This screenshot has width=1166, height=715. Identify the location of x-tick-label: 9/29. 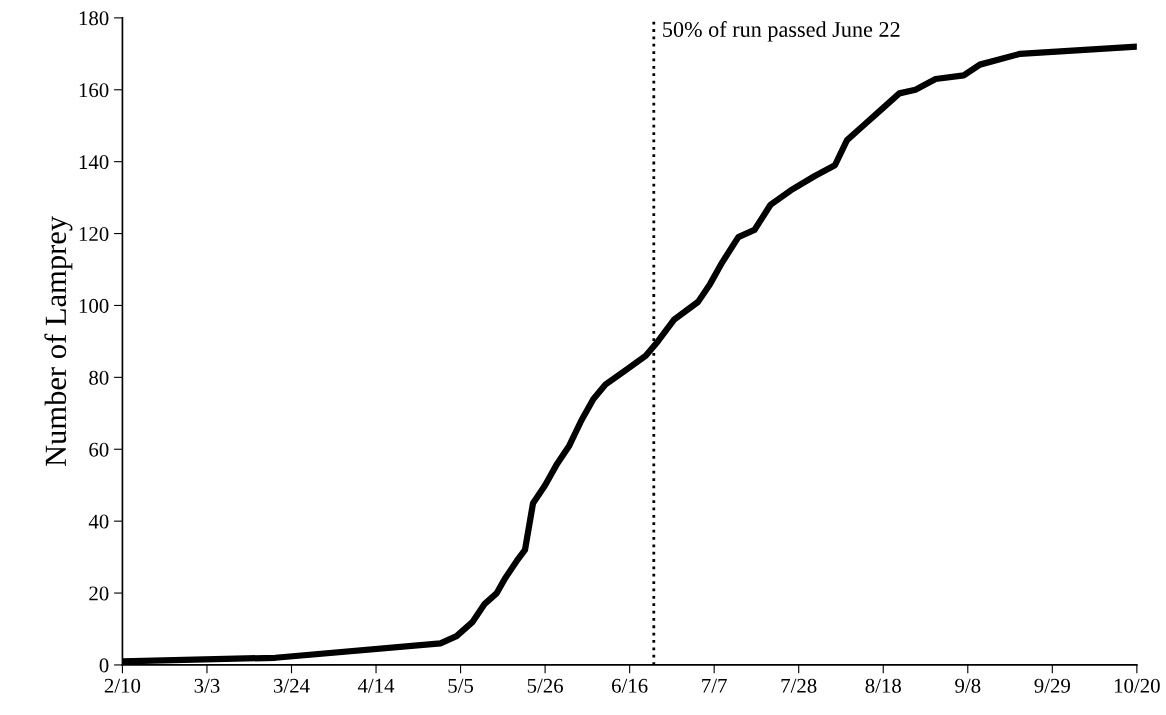
(1052, 685).